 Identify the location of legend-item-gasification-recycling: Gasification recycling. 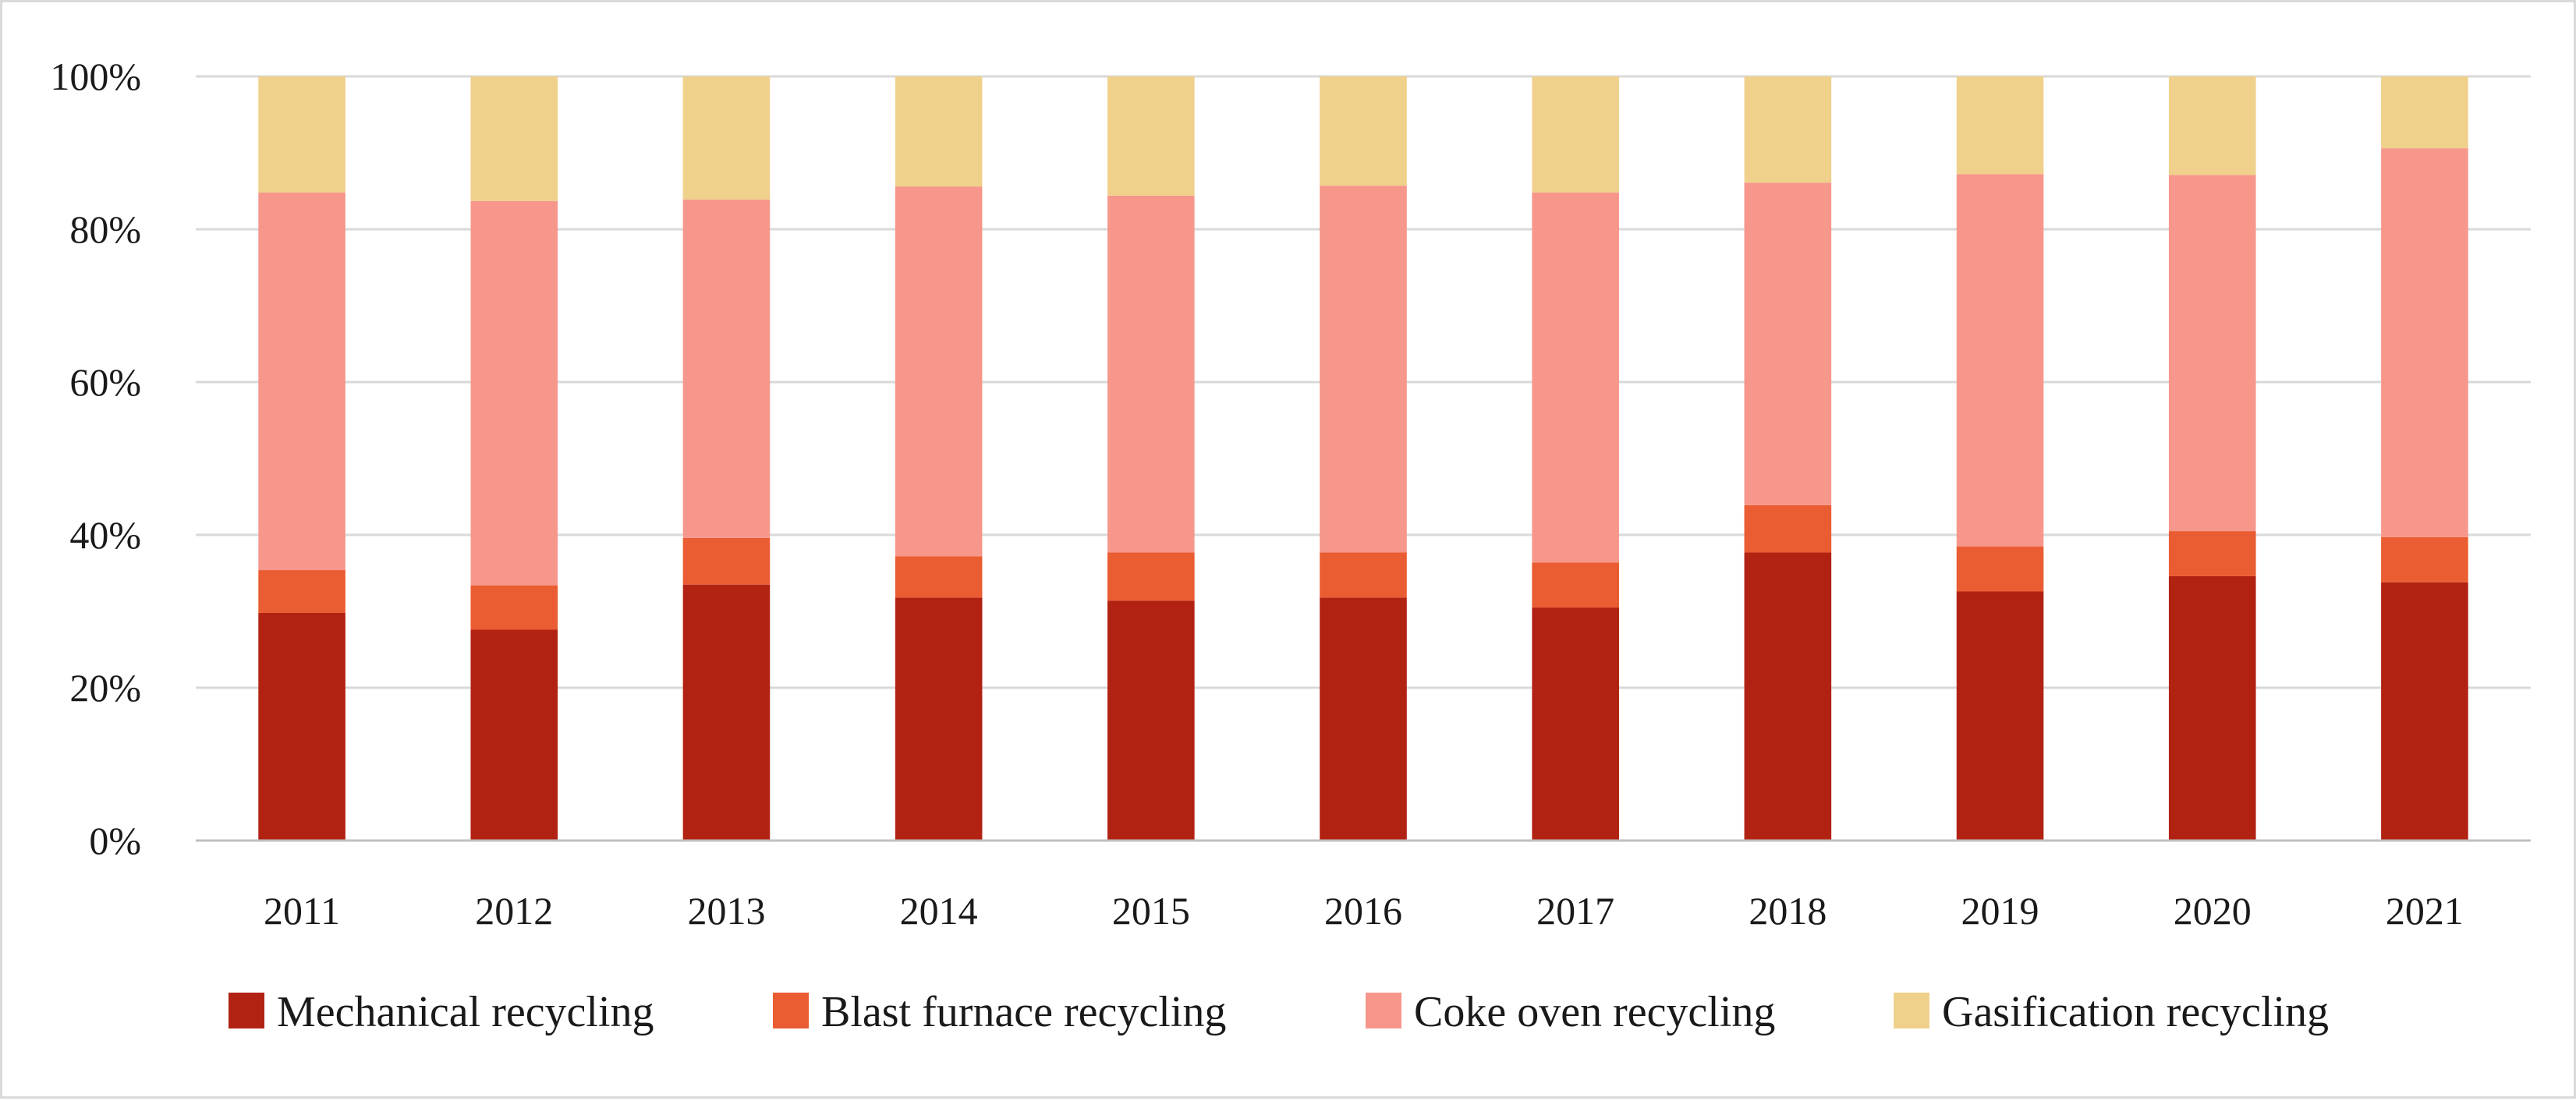
(2111, 1012).